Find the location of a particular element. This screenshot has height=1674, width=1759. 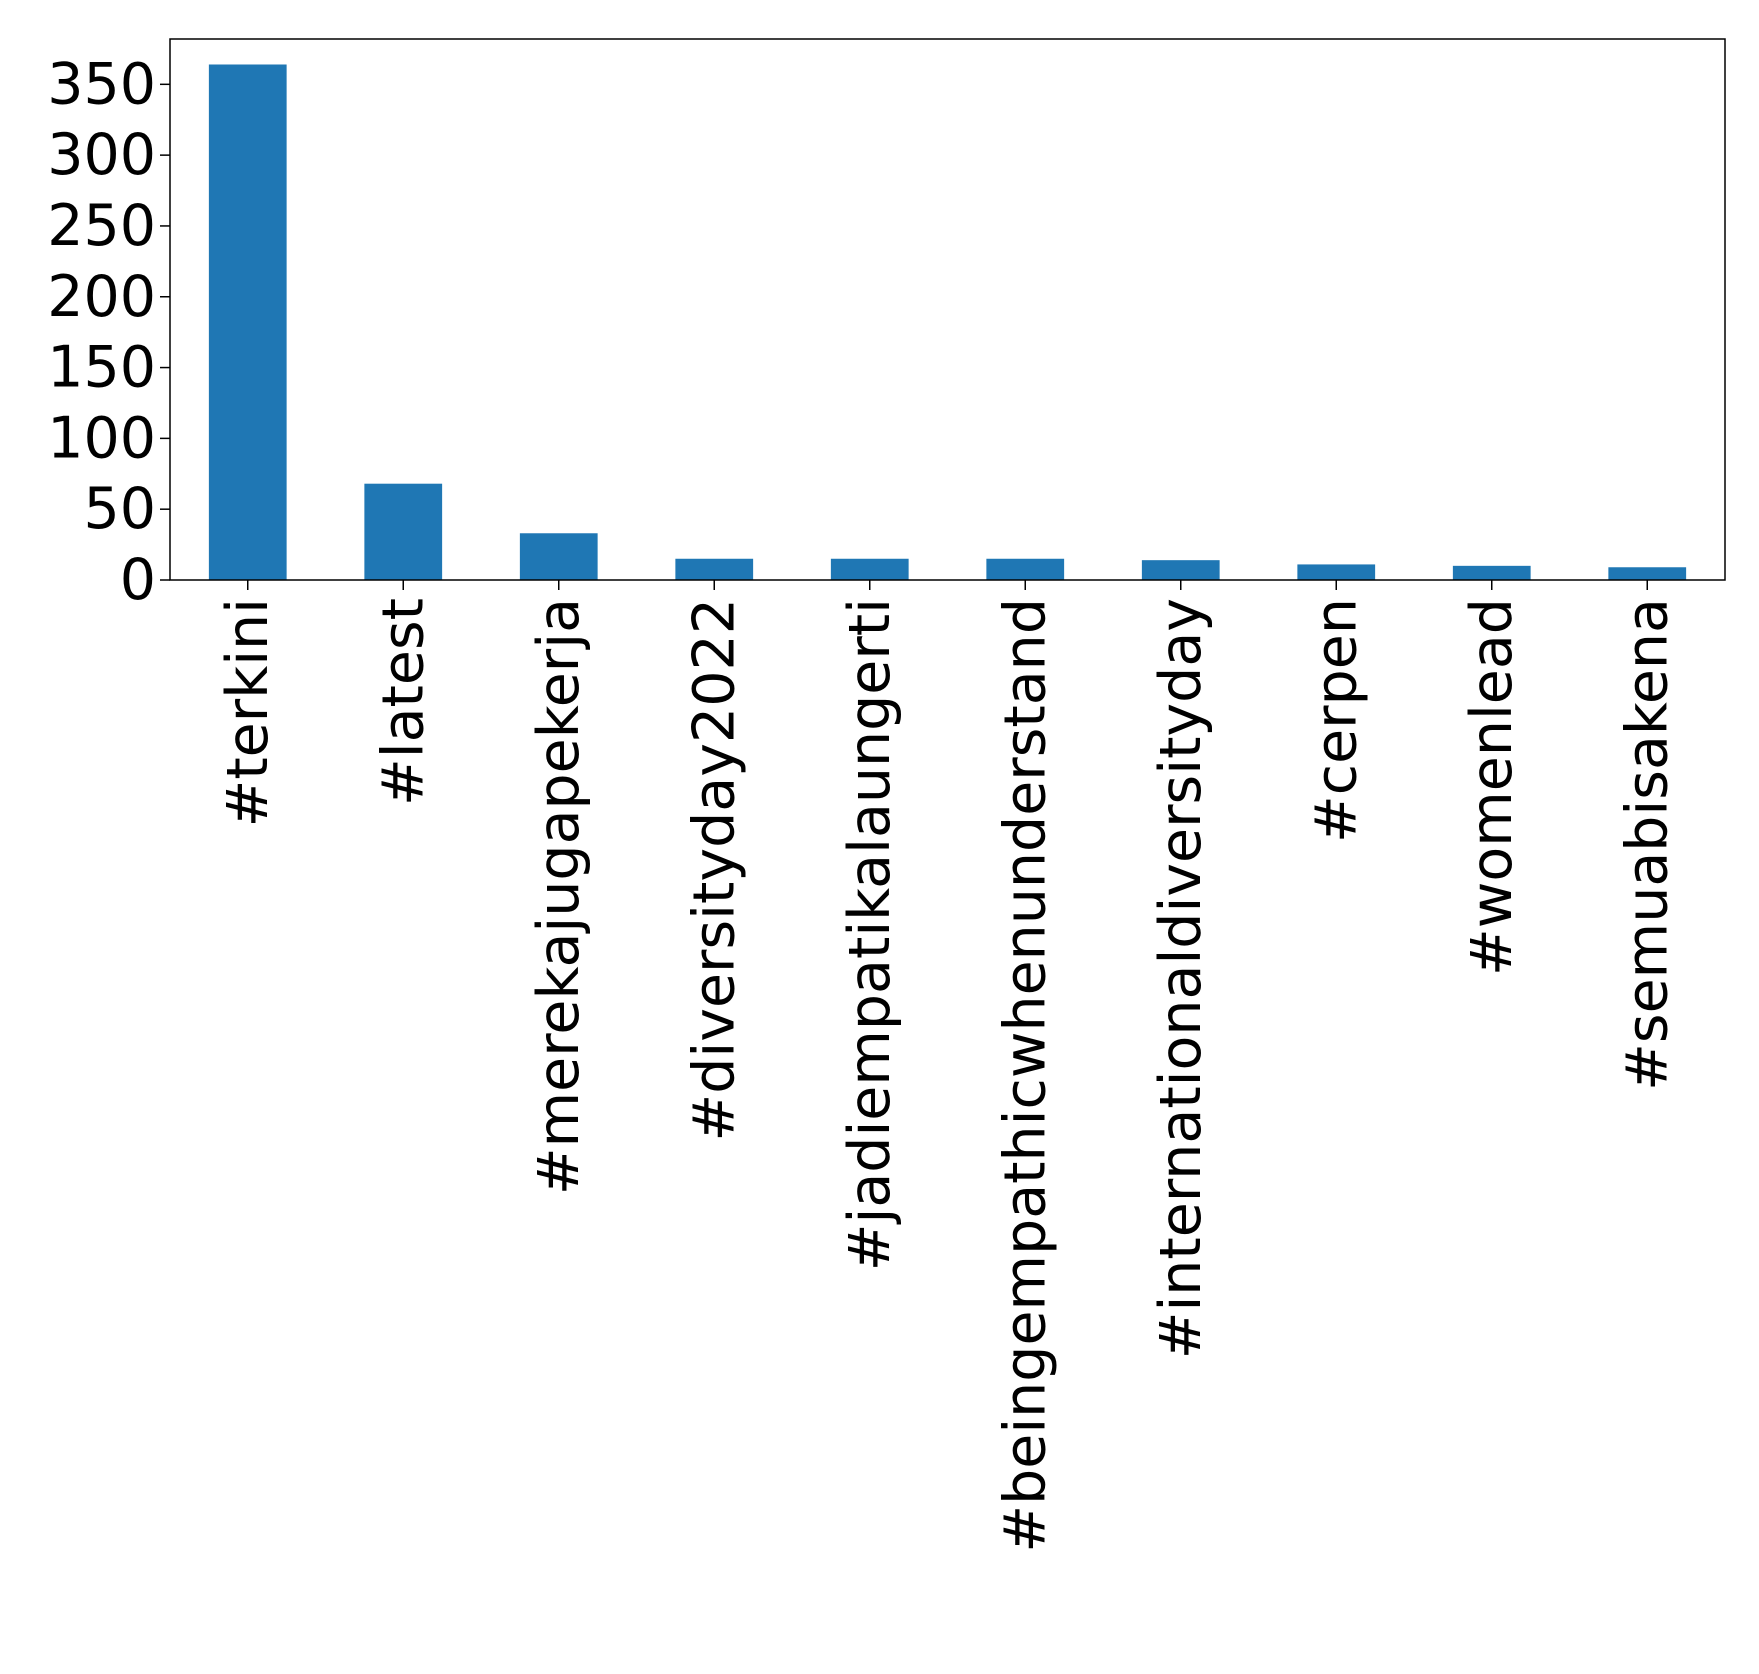

y-tick-label: 150 is located at coordinates (101, 368).